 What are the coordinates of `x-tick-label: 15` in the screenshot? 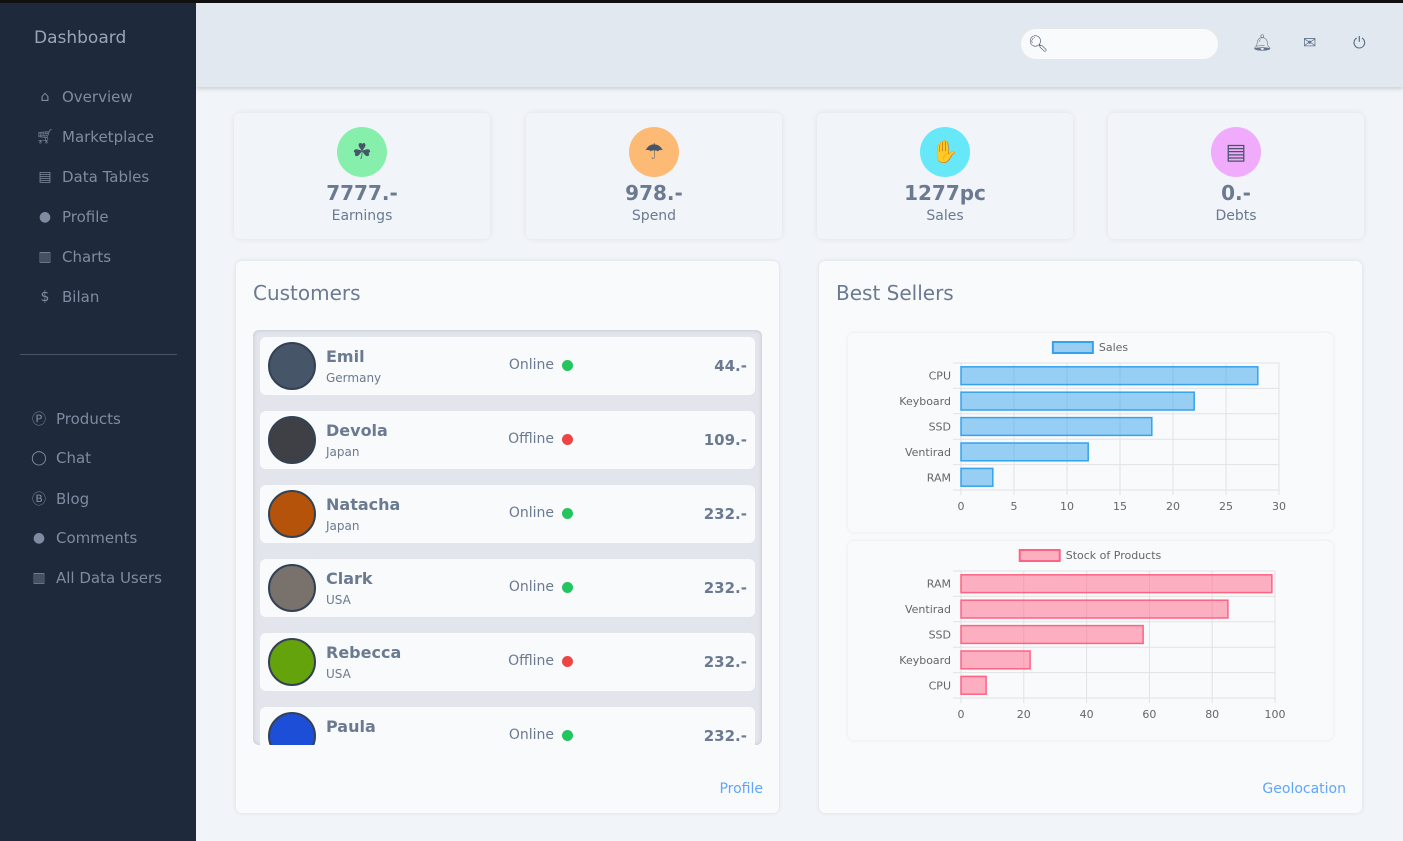 It's located at (1120, 506).